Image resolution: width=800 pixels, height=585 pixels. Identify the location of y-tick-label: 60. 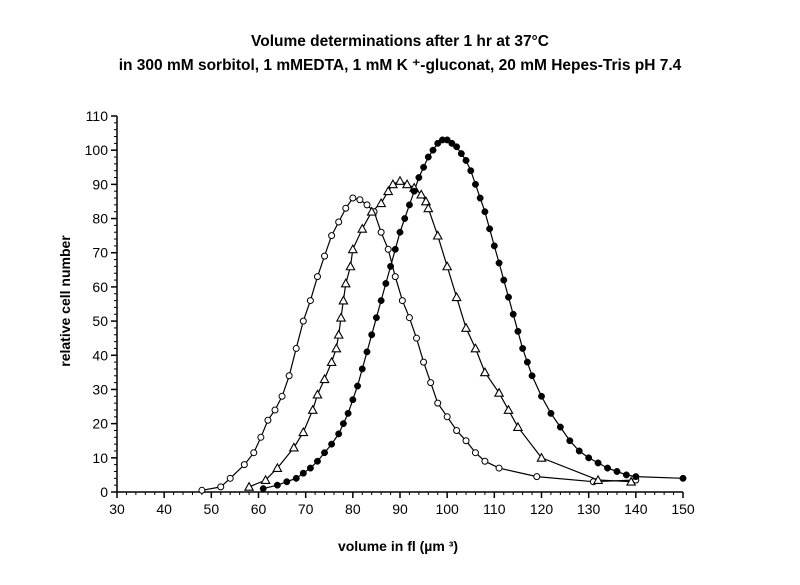
(100, 287).